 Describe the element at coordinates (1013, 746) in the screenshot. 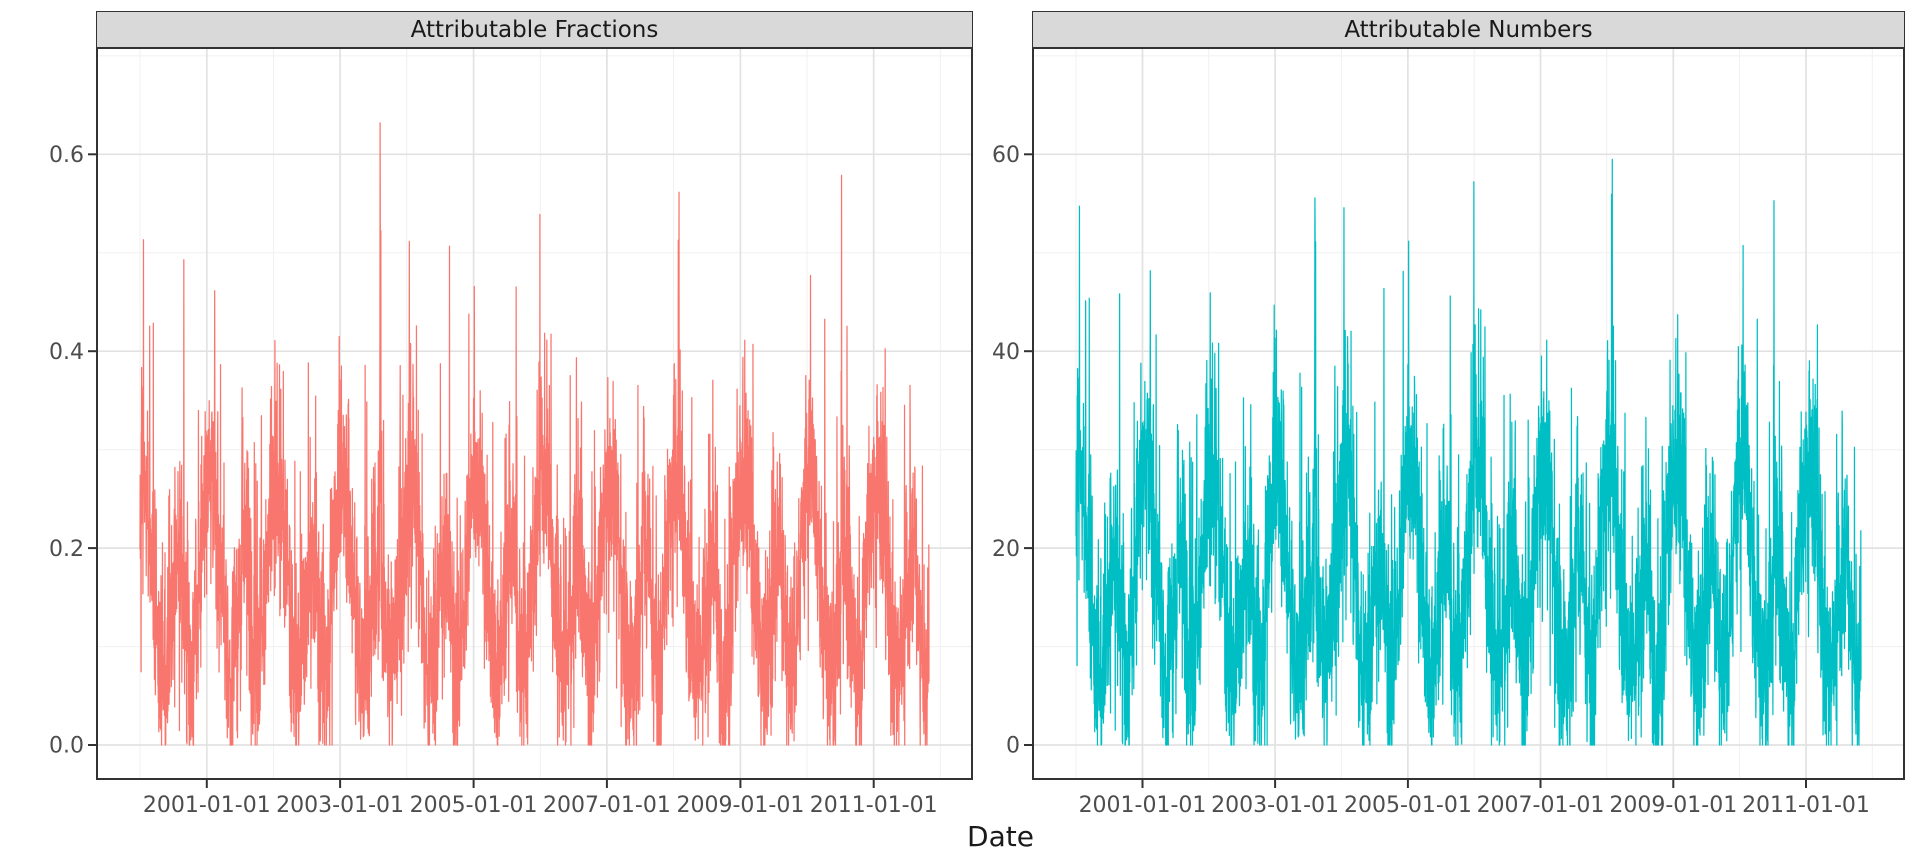

I see `y-tick-label: 0` at that location.